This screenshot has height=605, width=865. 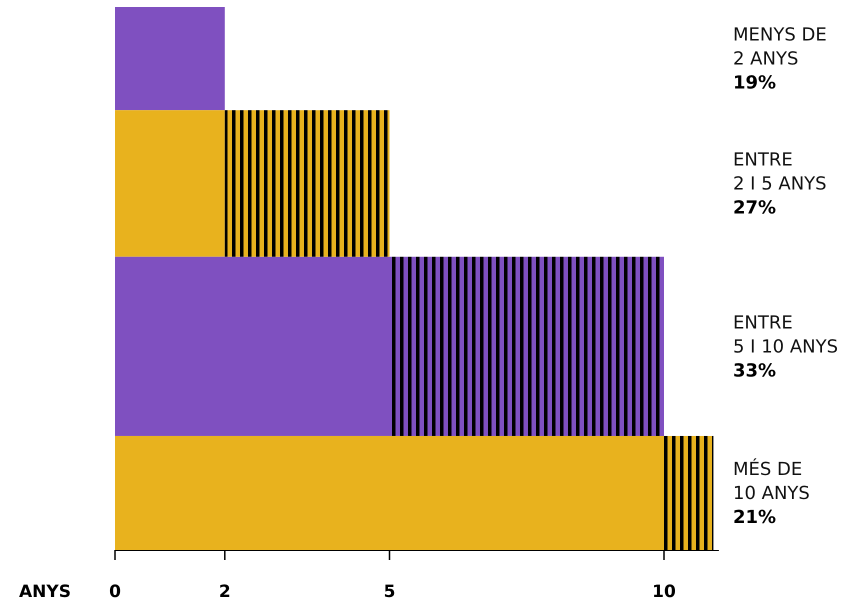 I want to click on text: 33%, so click(x=754, y=371).